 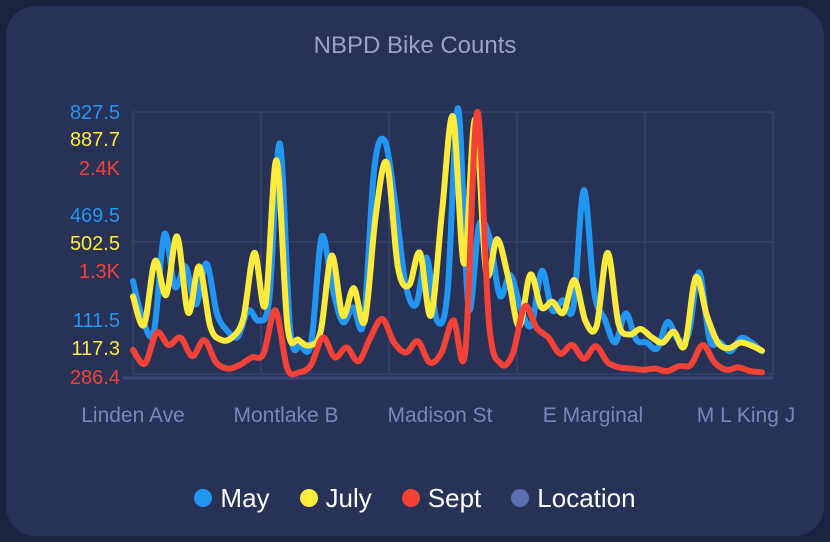 I want to click on legend-label: Sept, so click(x=454, y=497).